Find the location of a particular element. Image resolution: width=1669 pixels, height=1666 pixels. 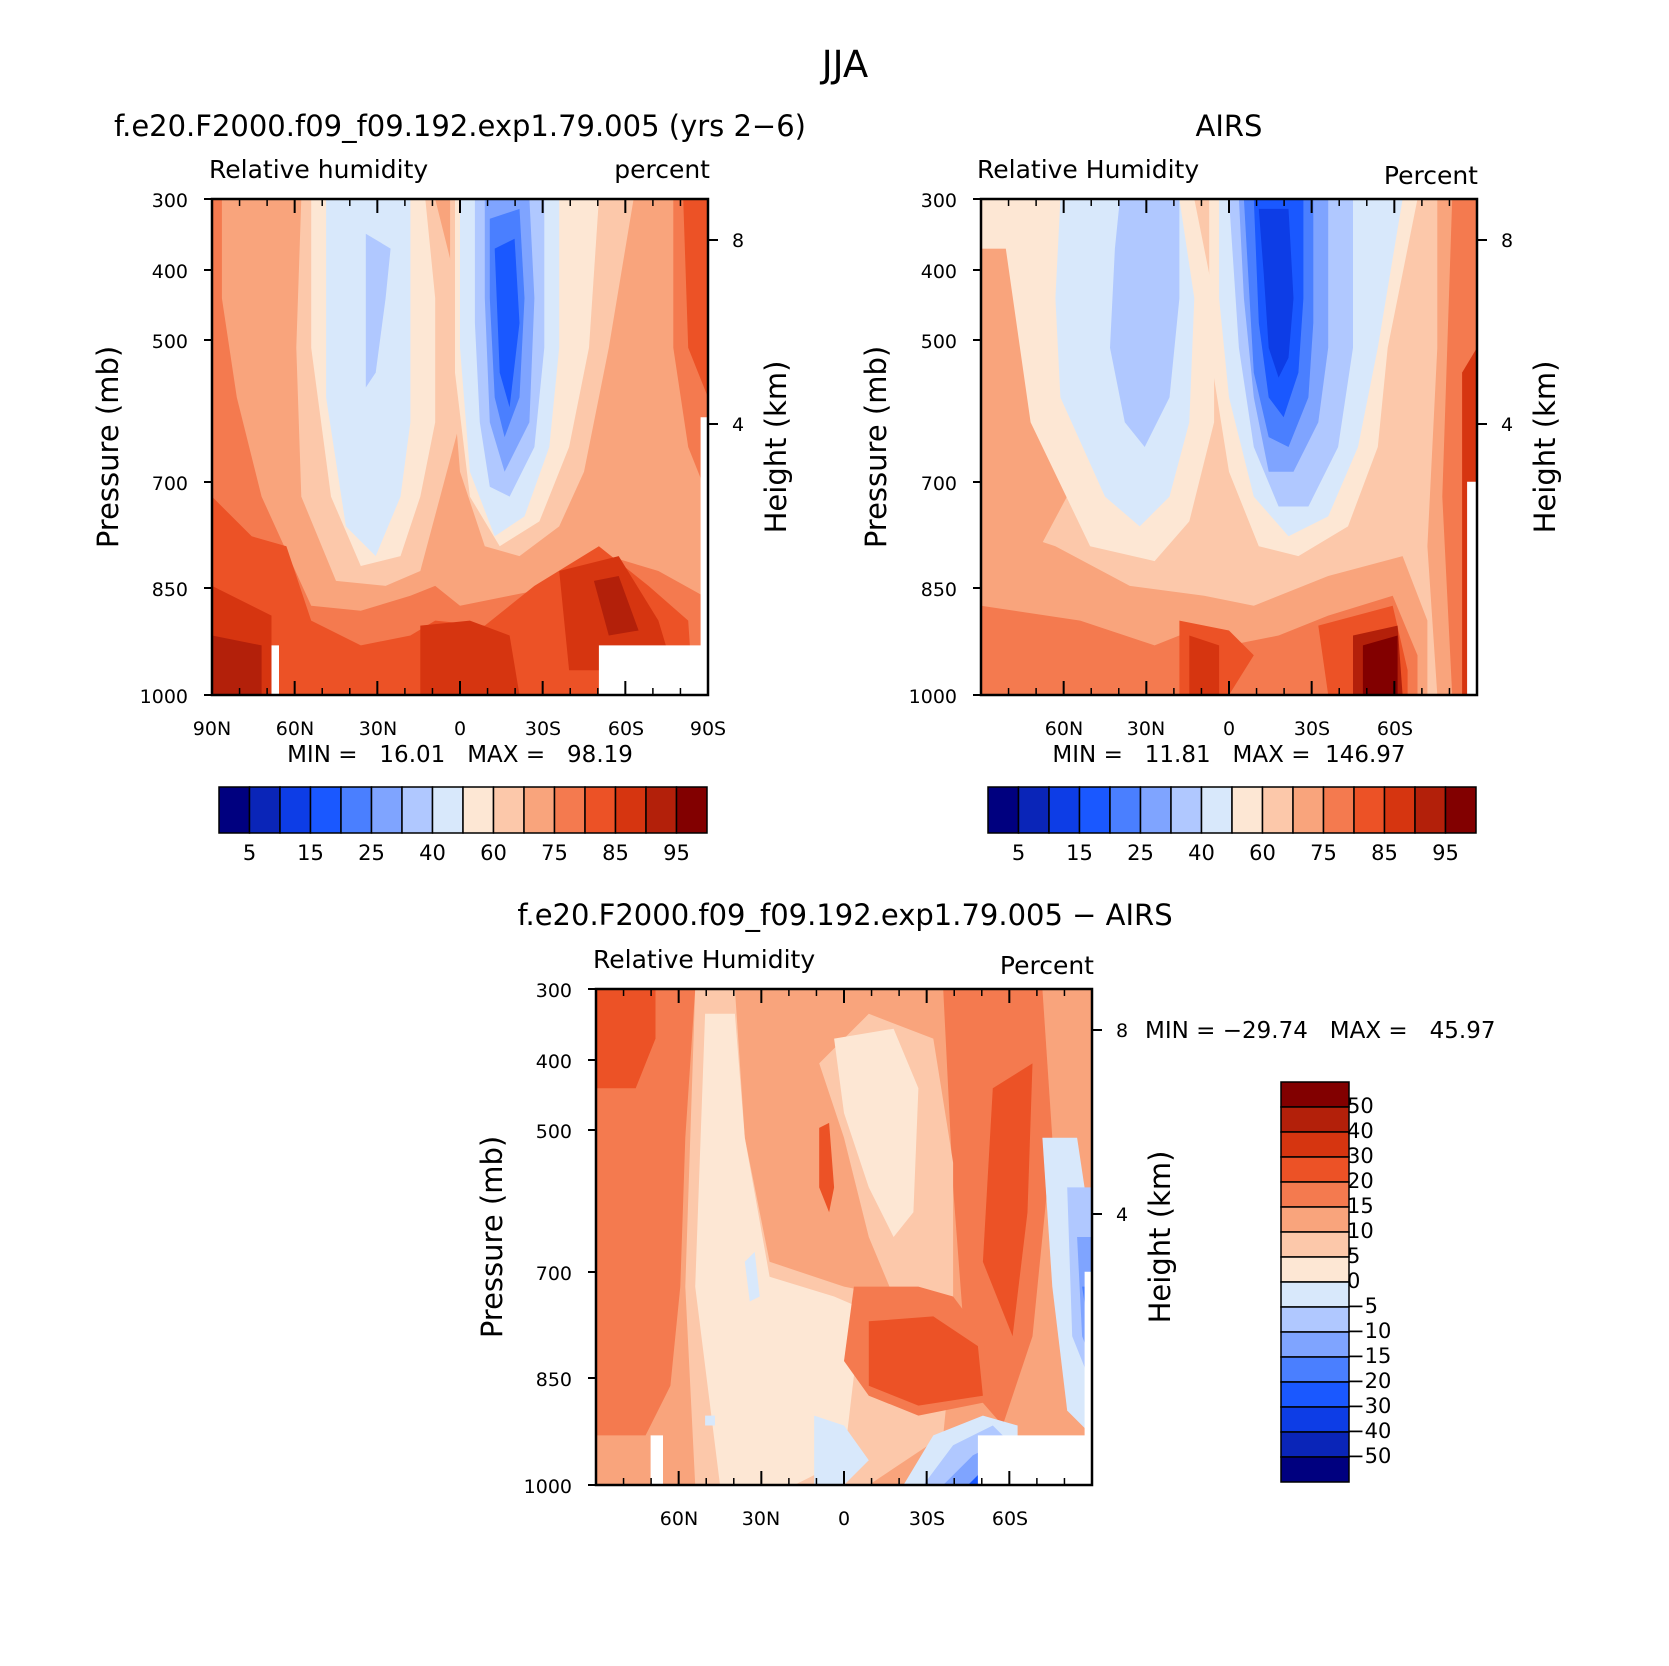

cb1-label-95: 95 is located at coordinates (676, 853).